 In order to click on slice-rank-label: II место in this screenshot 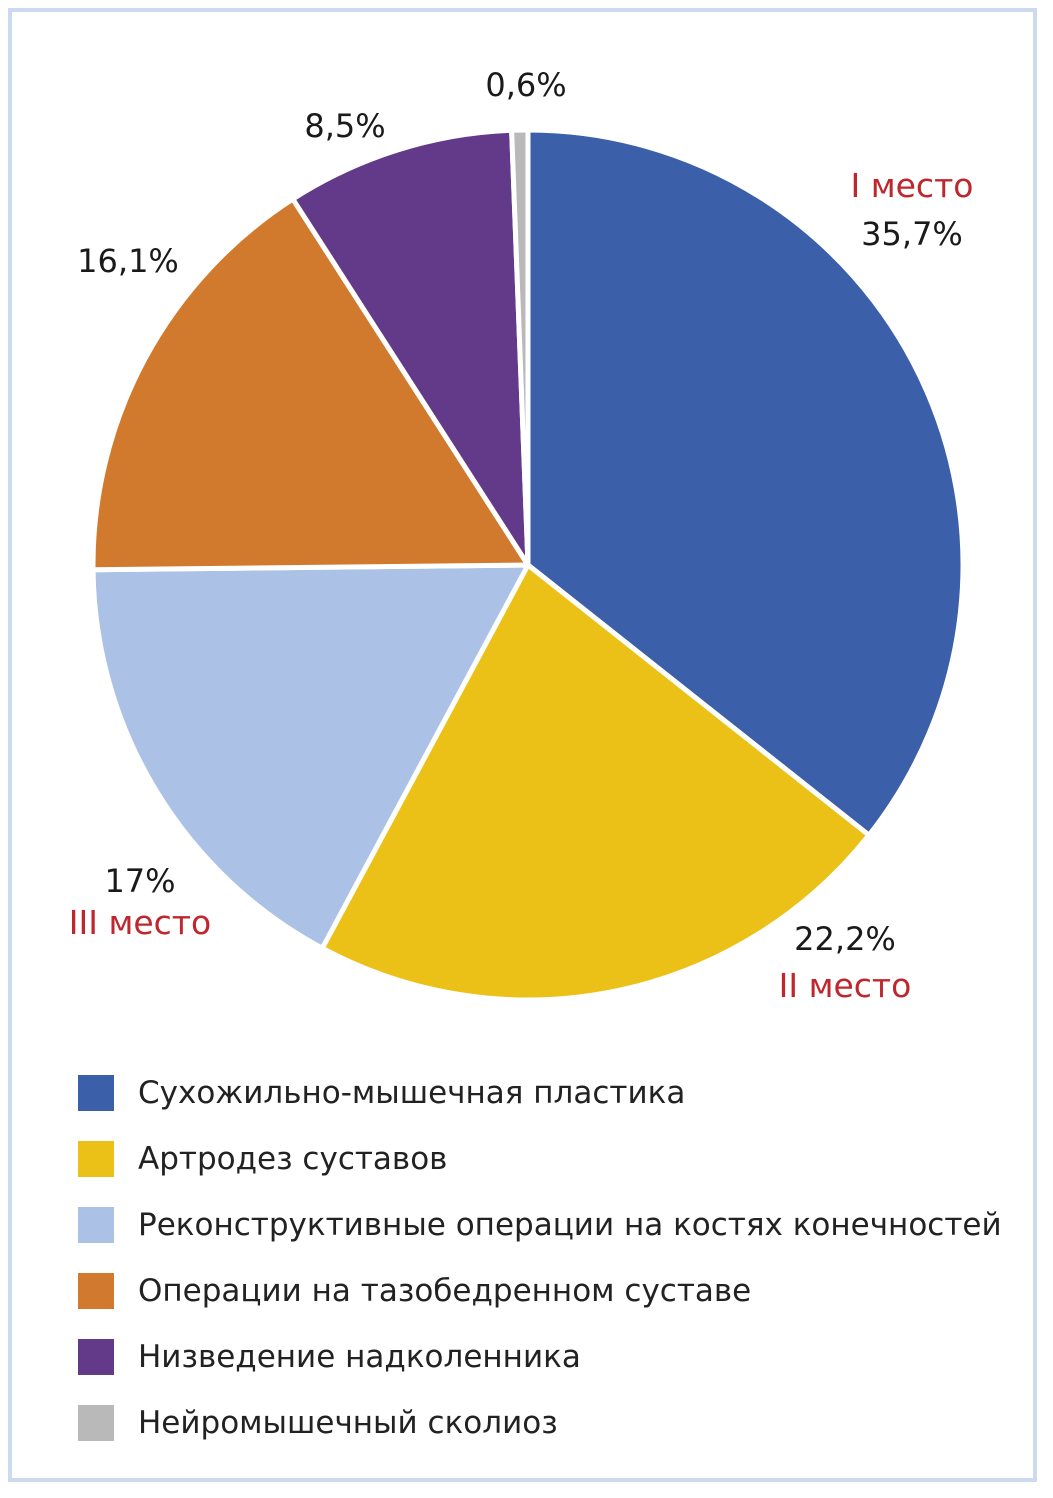, I will do `click(845, 985)`.